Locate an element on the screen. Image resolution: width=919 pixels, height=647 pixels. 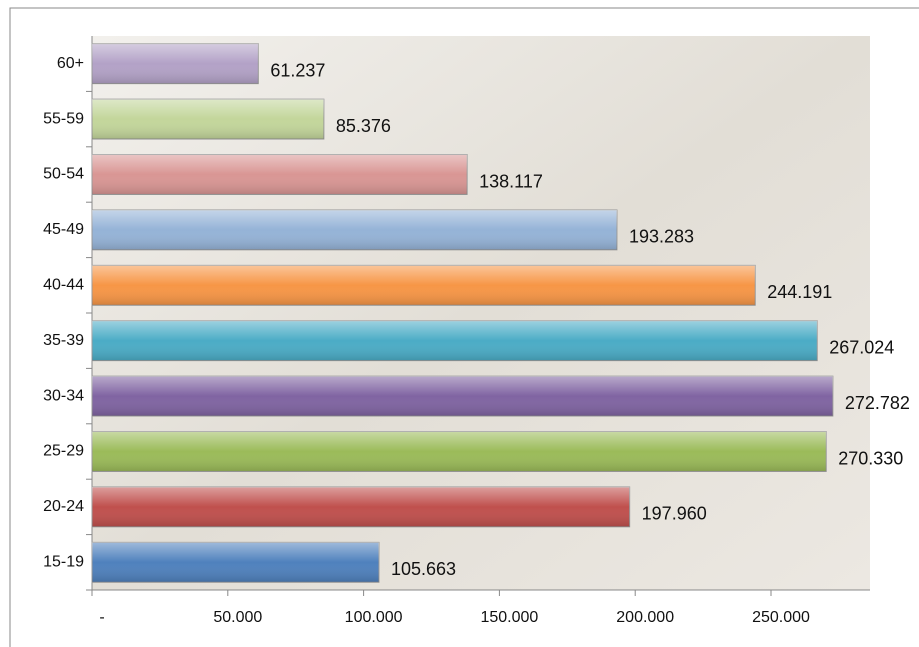
value-label: 244.191 is located at coordinates (799, 292).